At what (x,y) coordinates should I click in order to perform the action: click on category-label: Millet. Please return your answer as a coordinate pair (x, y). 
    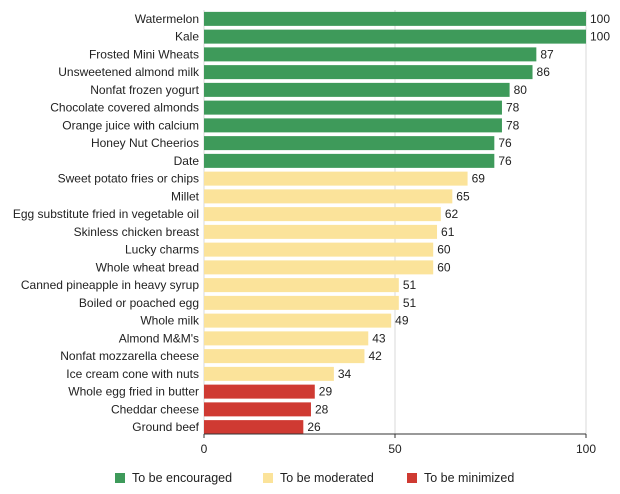
    Looking at the image, I should click on (185, 196).